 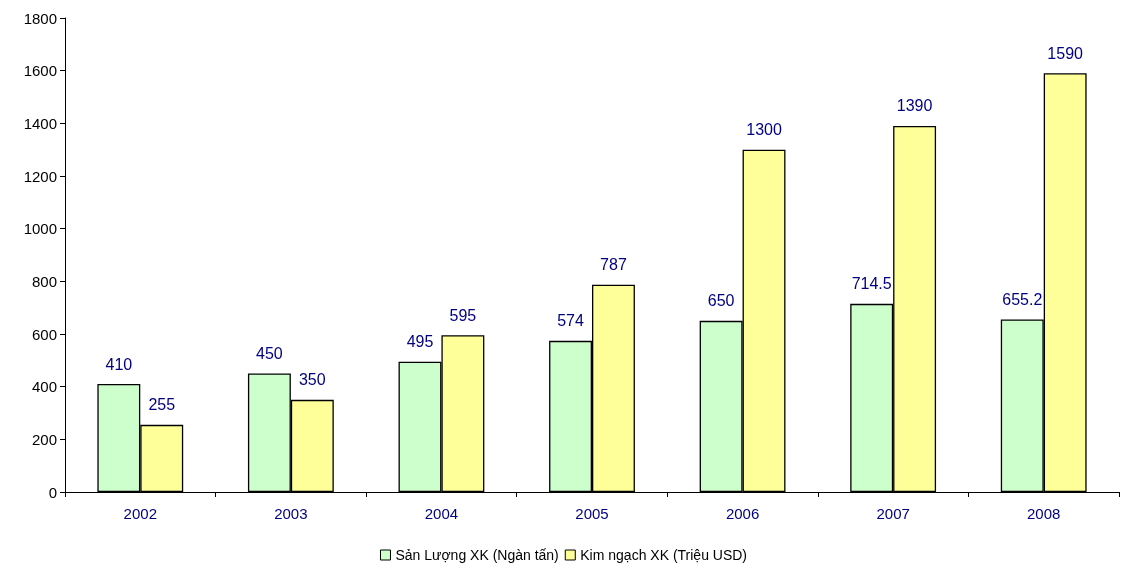 What do you see at coordinates (52, 492) in the screenshot?
I see `y-tick-label: 0` at bounding box center [52, 492].